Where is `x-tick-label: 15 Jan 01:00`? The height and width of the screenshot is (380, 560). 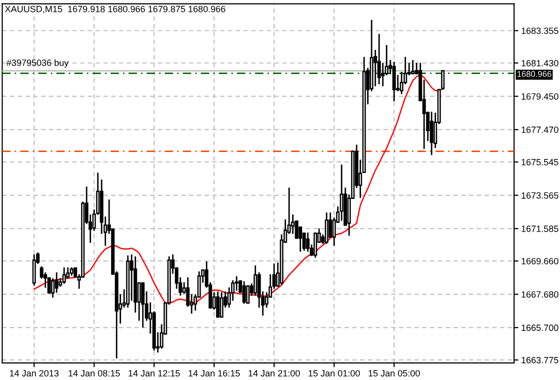 x-tick-label: 15 Jan 01:00 is located at coordinates (334, 373).